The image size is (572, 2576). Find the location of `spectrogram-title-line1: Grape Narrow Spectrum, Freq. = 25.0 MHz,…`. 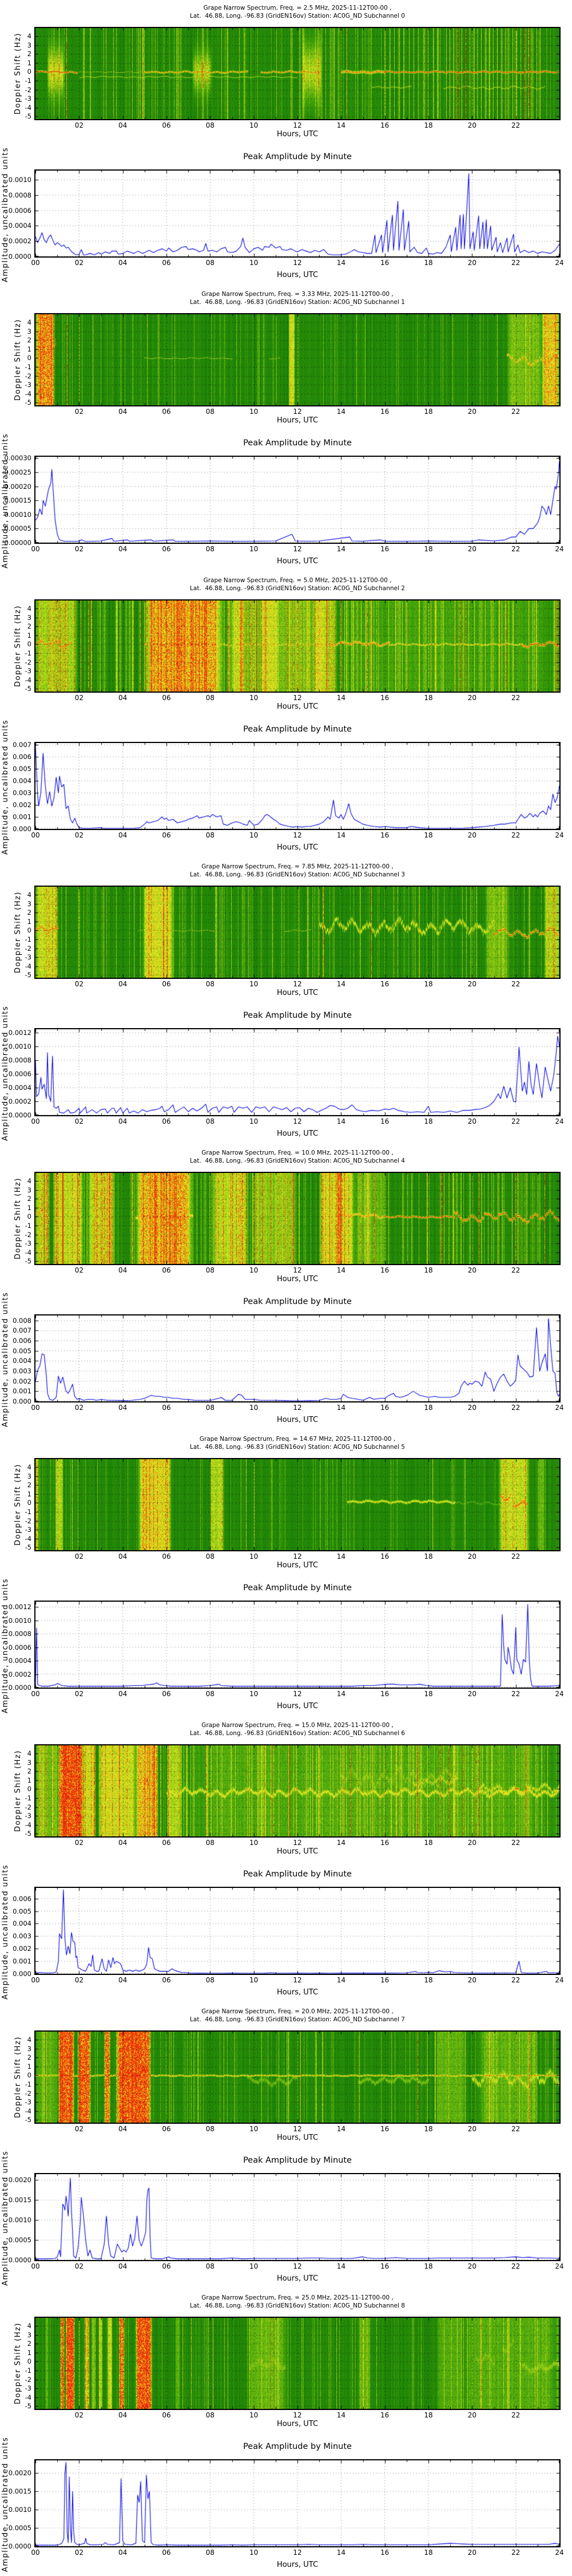

spectrogram-title-line1: Grape Narrow Spectrum, Freq. = 25.0 MHz,… is located at coordinates (297, 2297).